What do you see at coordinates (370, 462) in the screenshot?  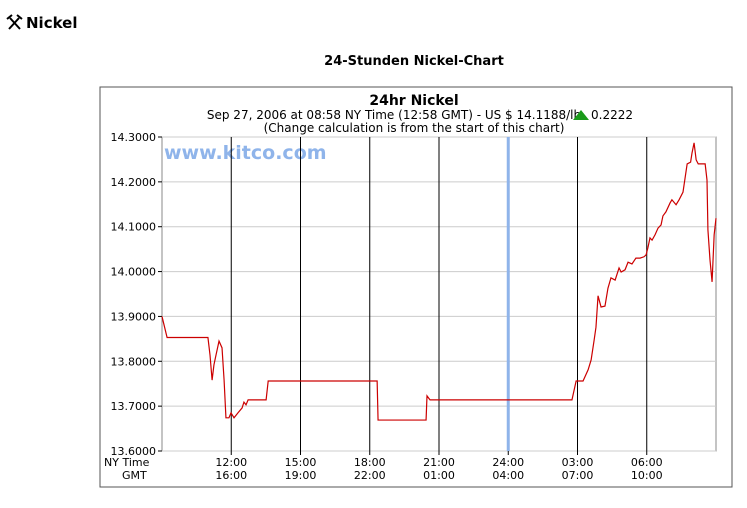 I see `x-tick-label: 18:00` at bounding box center [370, 462].